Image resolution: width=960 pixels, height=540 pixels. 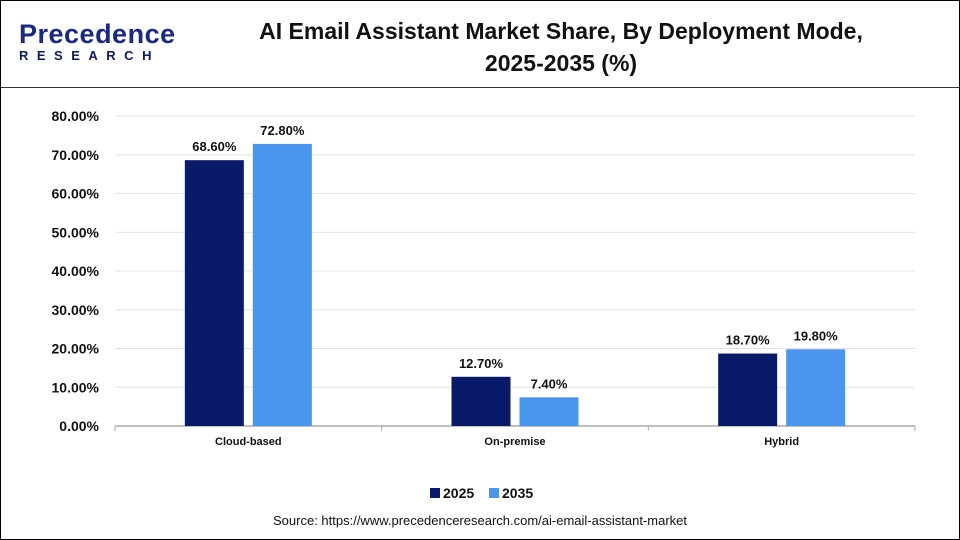 What do you see at coordinates (561, 63) in the screenshot?
I see `chart-title-line2: 2025-2035 (%)` at bounding box center [561, 63].